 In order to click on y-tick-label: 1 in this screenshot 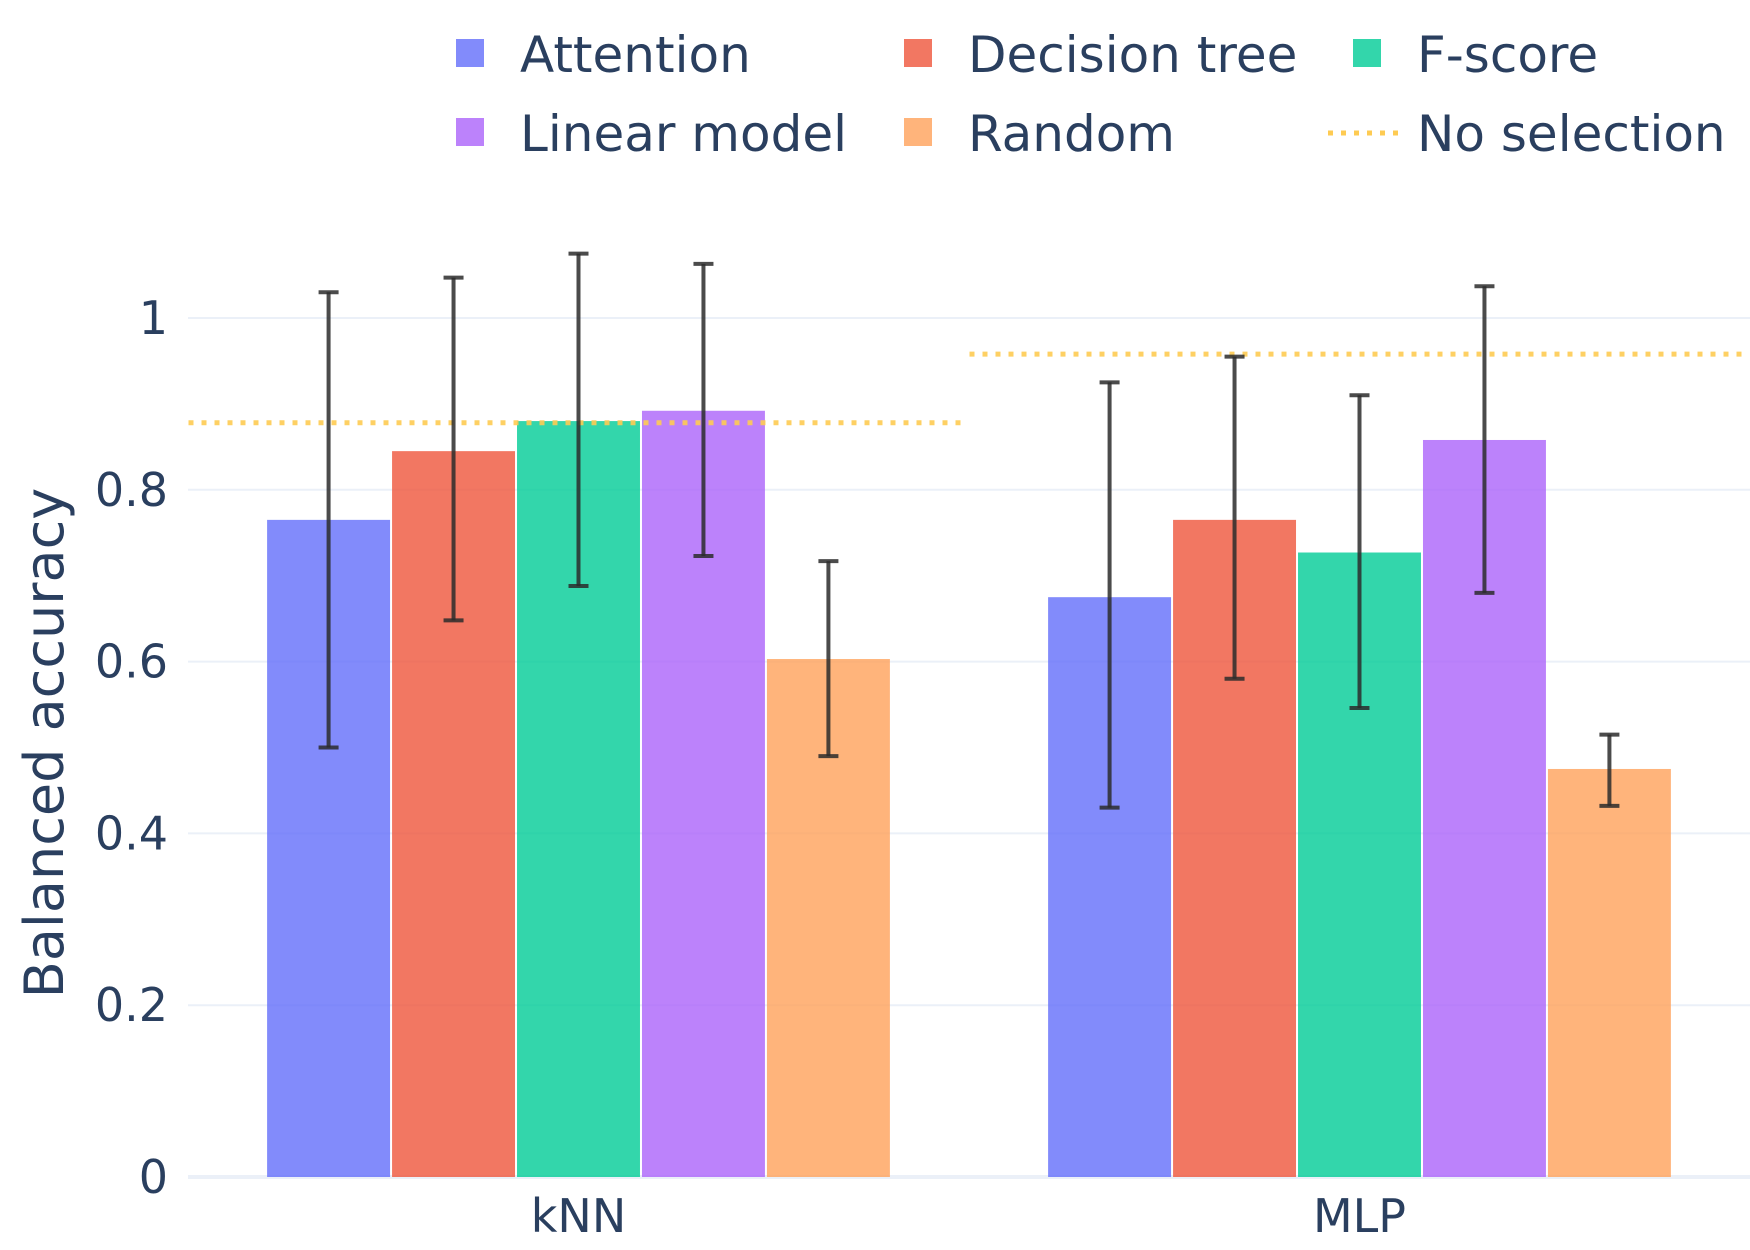, I will do `click(153, 318)`.